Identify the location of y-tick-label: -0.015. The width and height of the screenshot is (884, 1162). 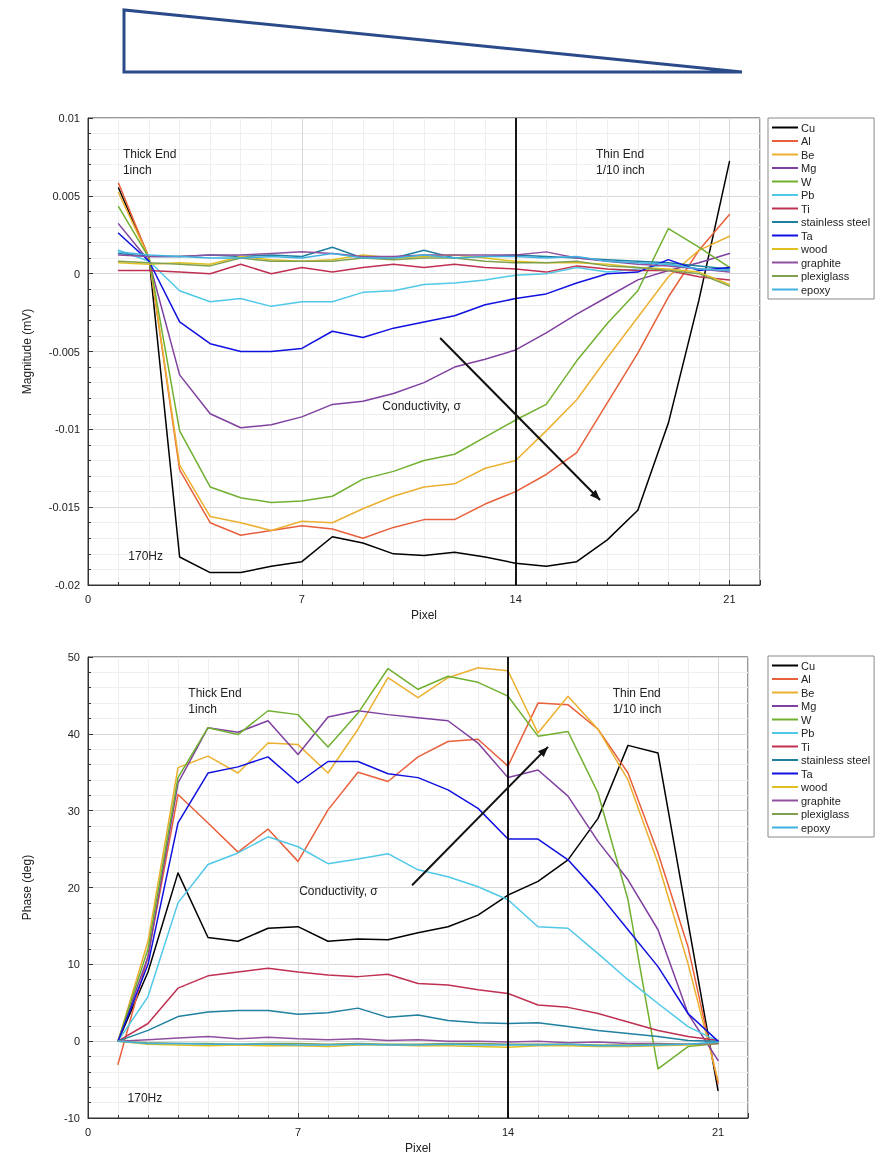
(64, 507).